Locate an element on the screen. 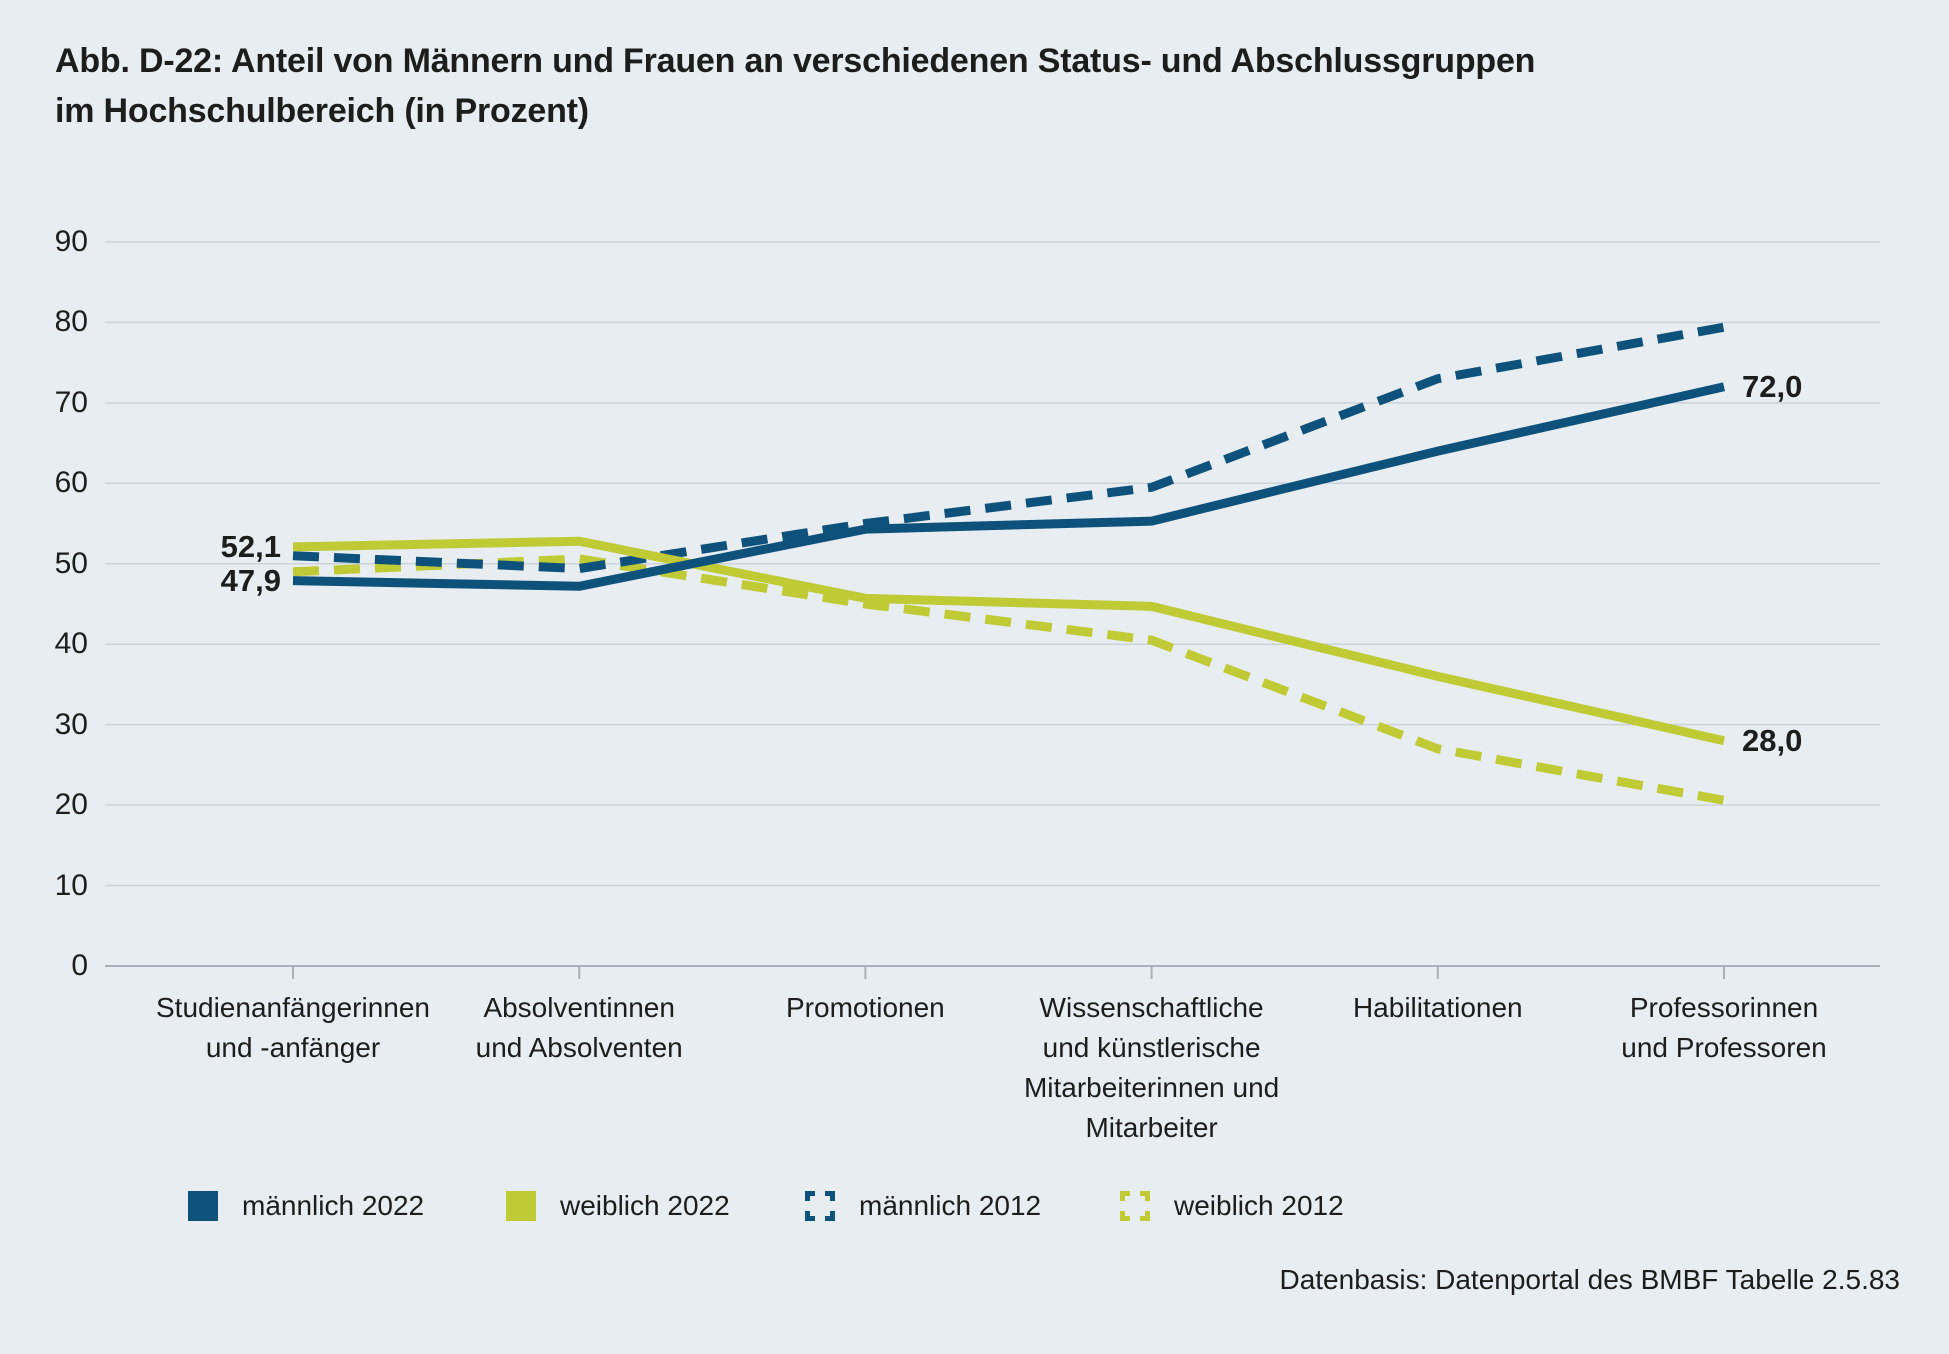 The image size is (1949, 1354). y-tick-label: 70 is located at coordinates (71, 402).